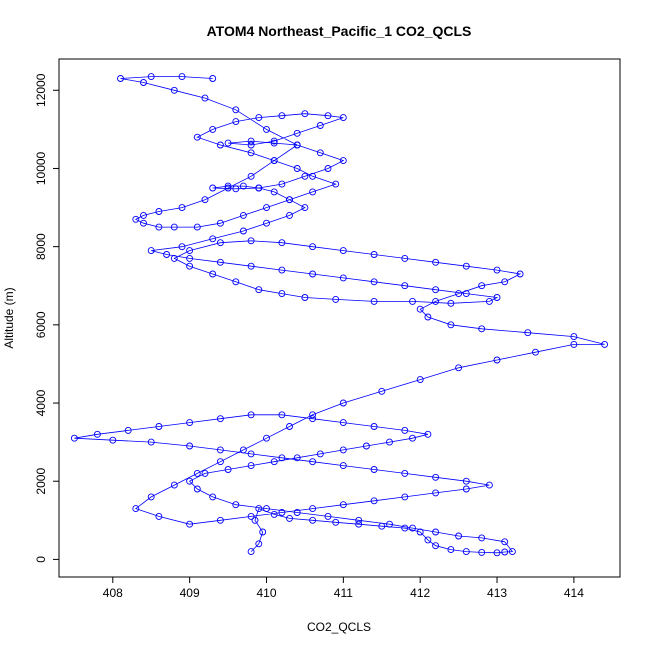  What do you see at coordinates (41, 481) in the screenshot?
I see `y-tick-label: 2000` at bounding box center [41, 481].